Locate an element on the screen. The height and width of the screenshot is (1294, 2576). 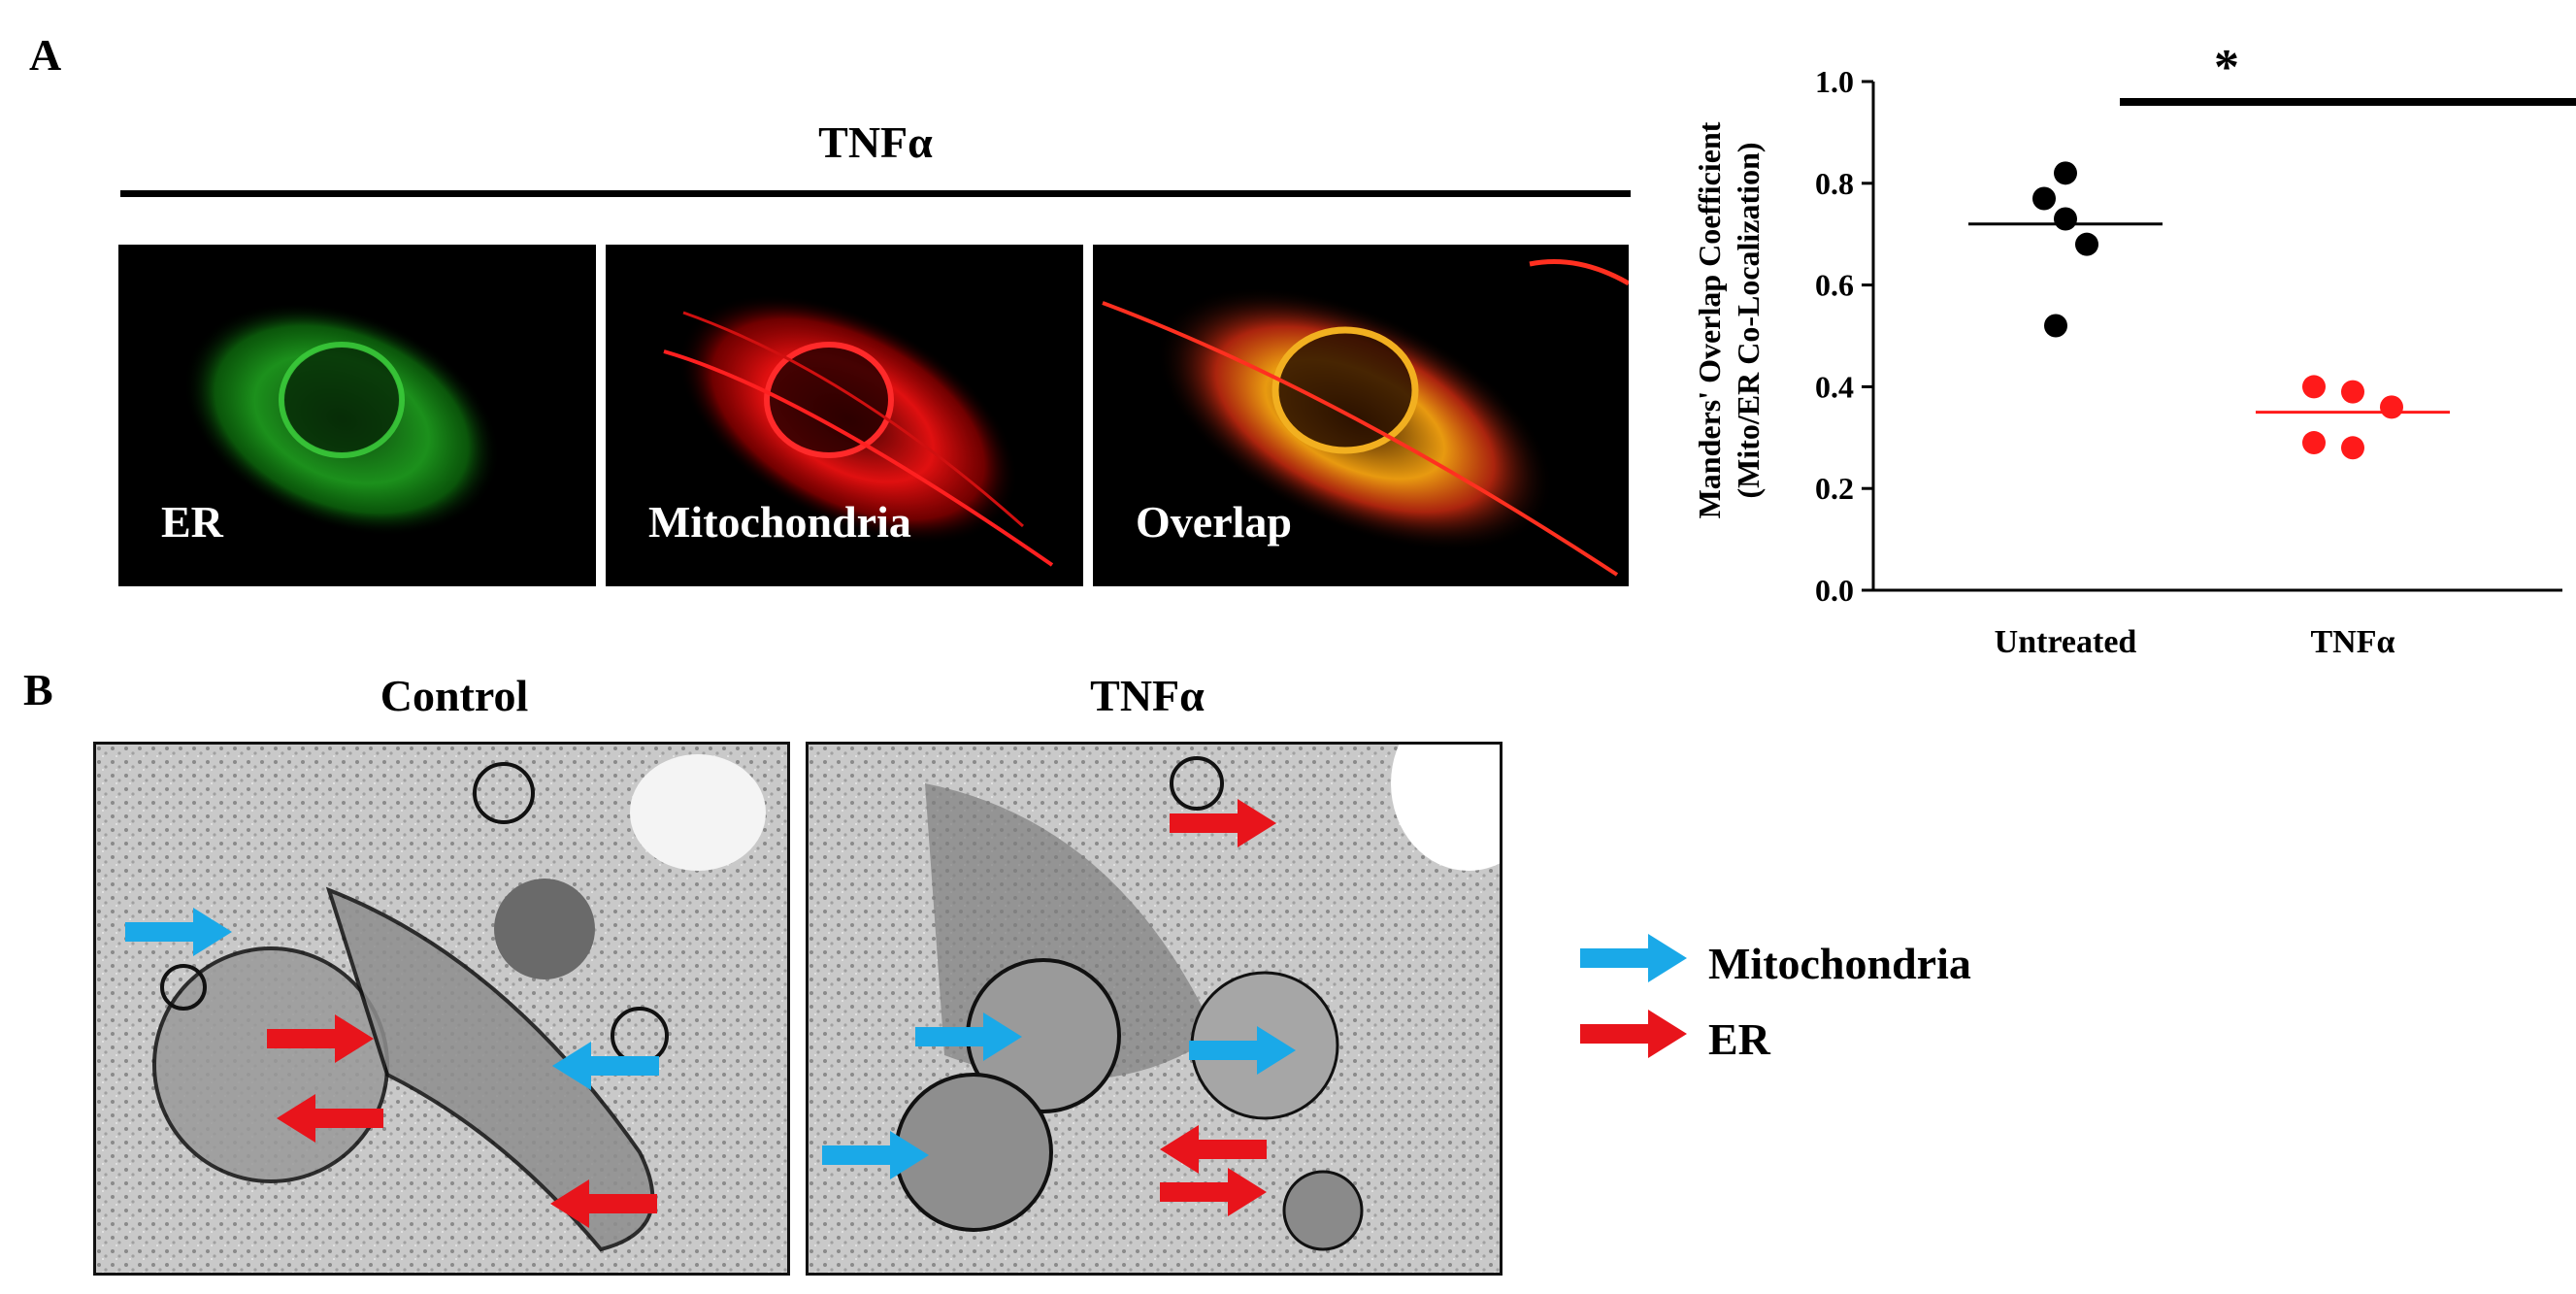
panel-b-letter: B is located at coordinates (38, 689).